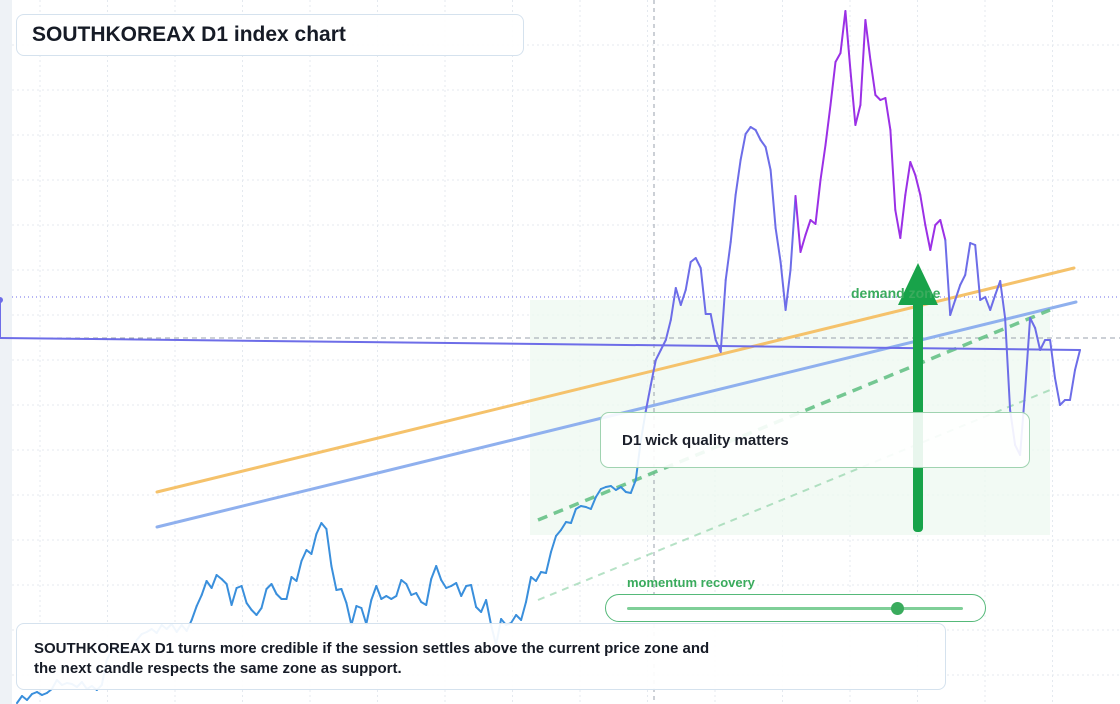 The width and height of the screenshot is (1120, 704). I want to click on momentum-slider-thumb, so click(898, 608).